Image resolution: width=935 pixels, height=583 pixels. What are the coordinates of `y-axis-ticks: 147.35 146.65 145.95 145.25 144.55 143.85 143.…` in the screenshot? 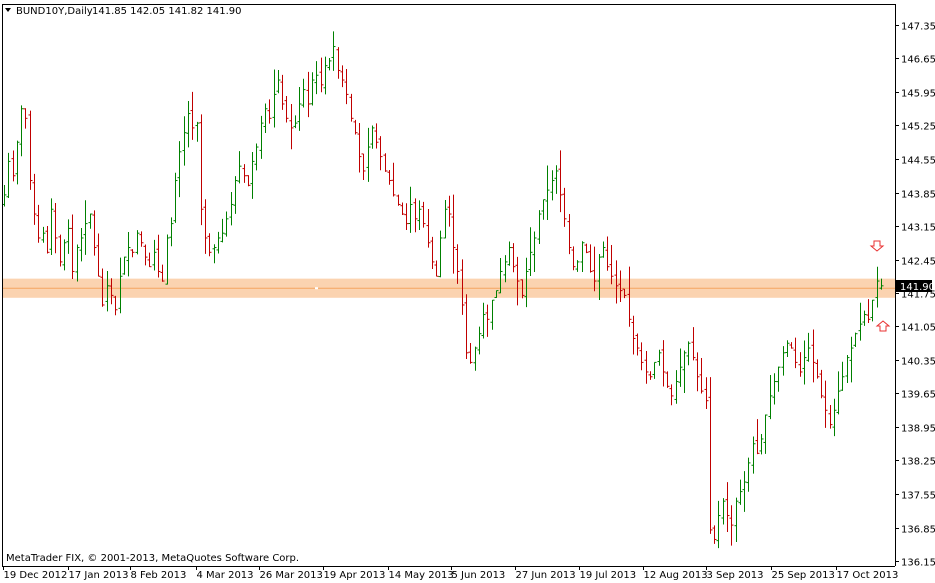 It's located at (915, 295).